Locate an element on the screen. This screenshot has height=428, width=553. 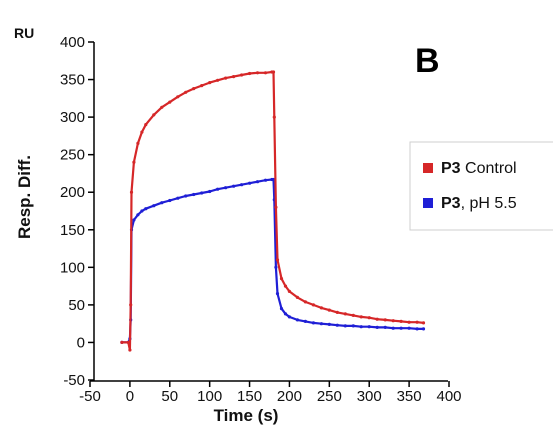
y-tick-label: 0 is located at coordinates (81, 342).